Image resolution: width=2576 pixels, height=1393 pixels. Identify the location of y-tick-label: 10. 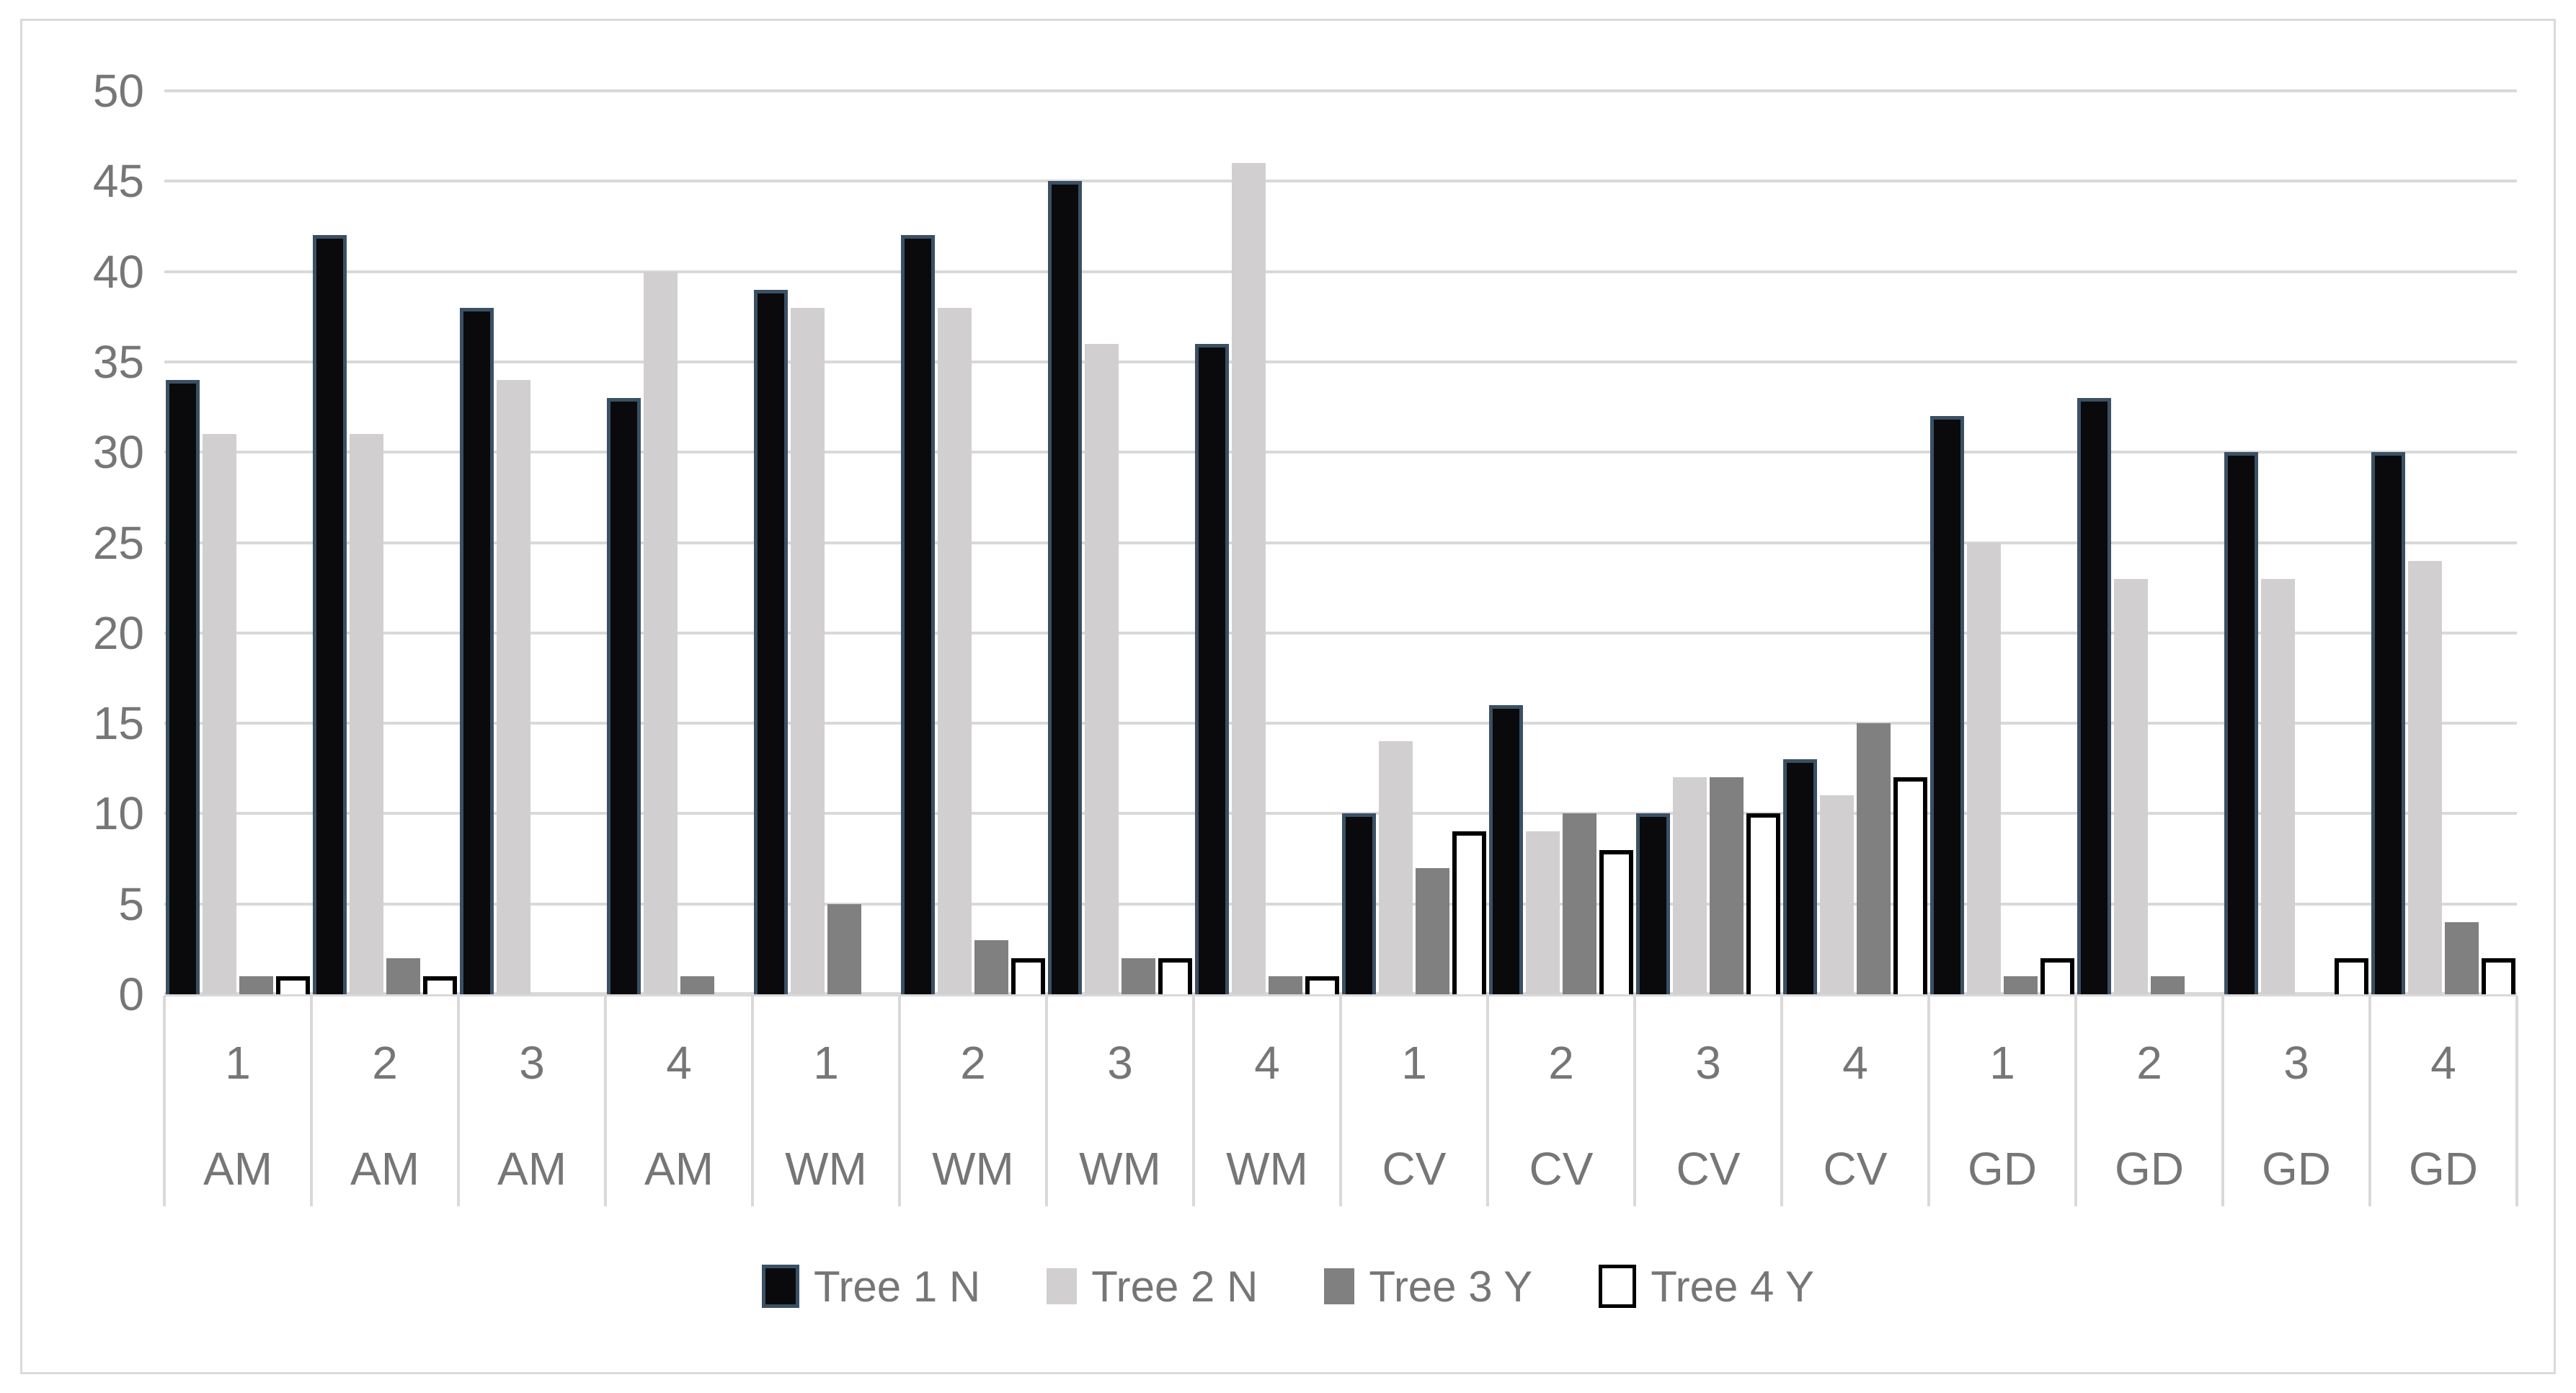
(118, 813).